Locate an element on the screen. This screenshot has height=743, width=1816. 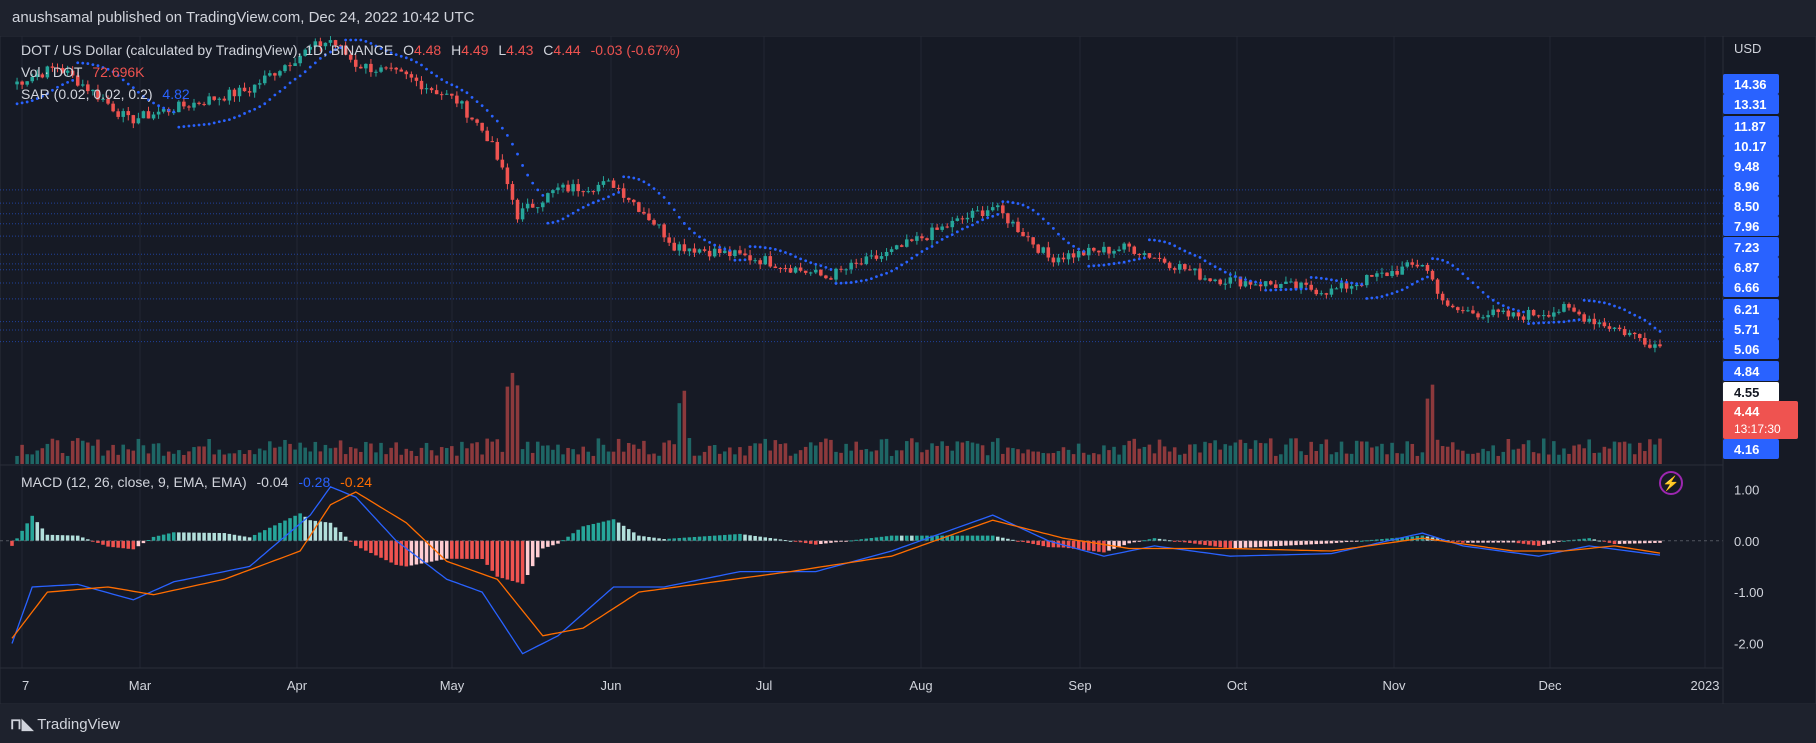
macd-axis: 1.00 0.00 -1.00 -2.00 is located at coordinates (1749, 566).